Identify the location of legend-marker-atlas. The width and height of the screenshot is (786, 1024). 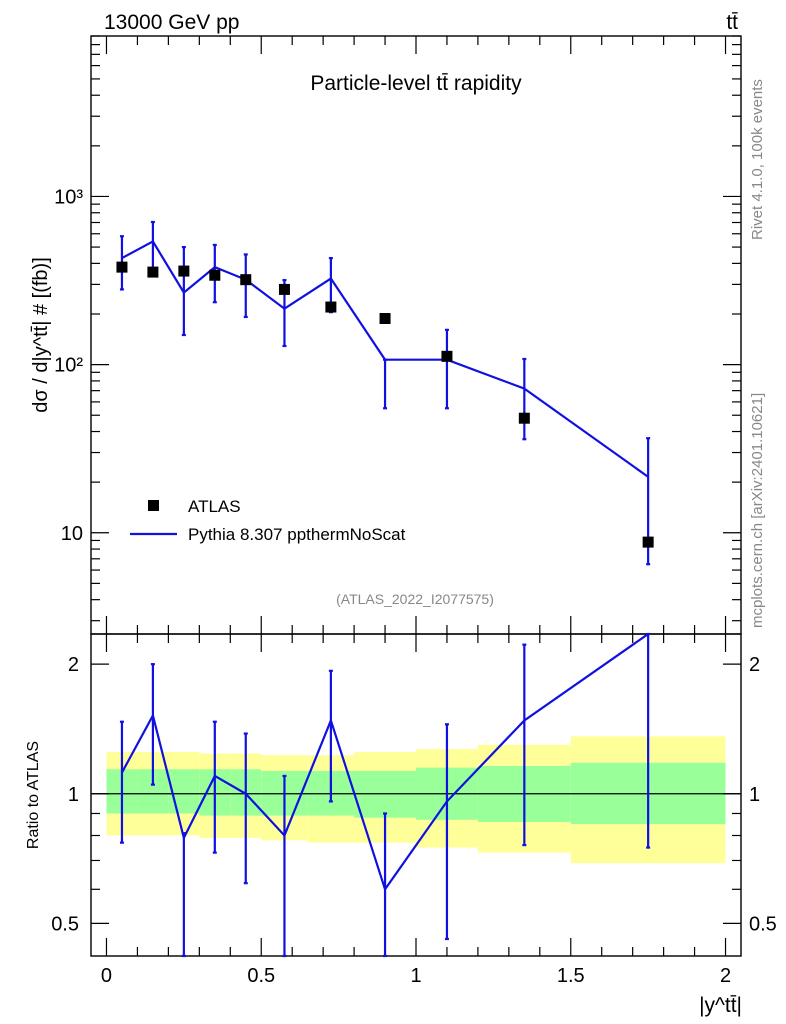
(153, 505).